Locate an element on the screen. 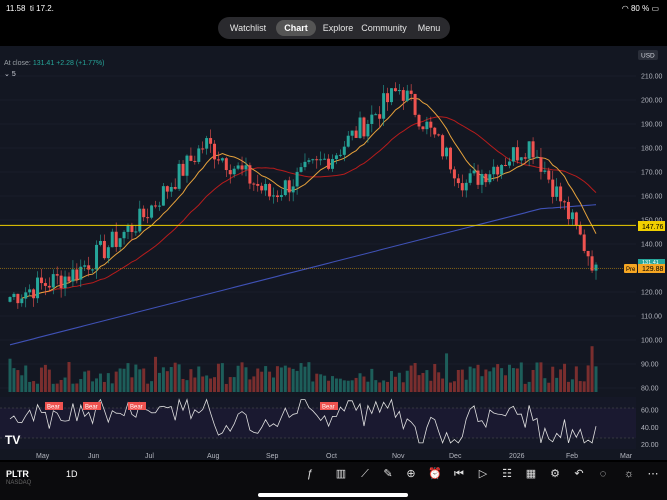  symbol-button: PLTR is located at coordinates (17, 474).